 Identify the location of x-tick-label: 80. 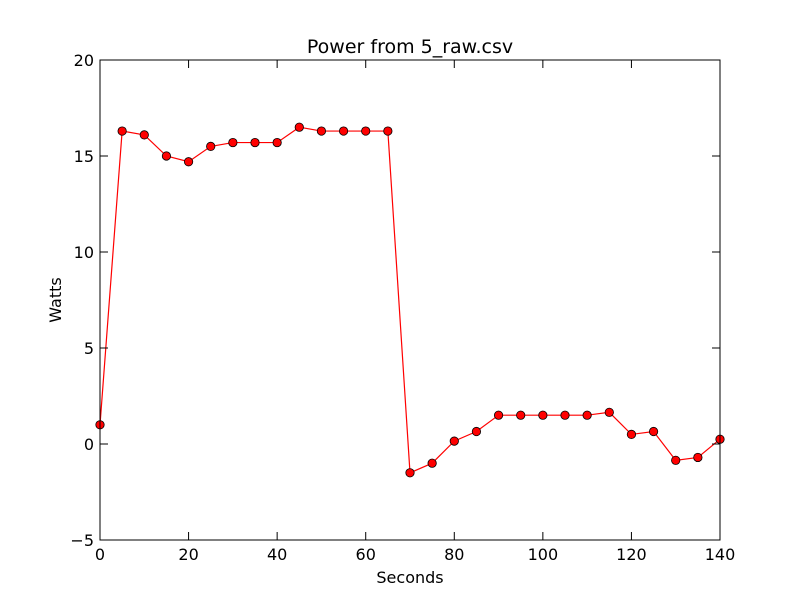
(454, 554).